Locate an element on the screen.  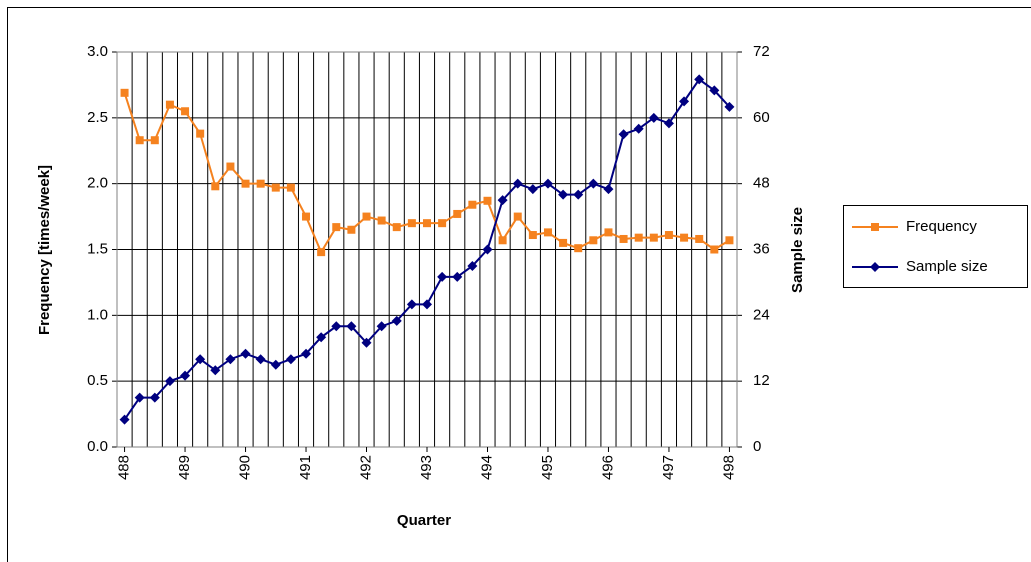
legend-label: Frequency is located at coordinates (941, 226).